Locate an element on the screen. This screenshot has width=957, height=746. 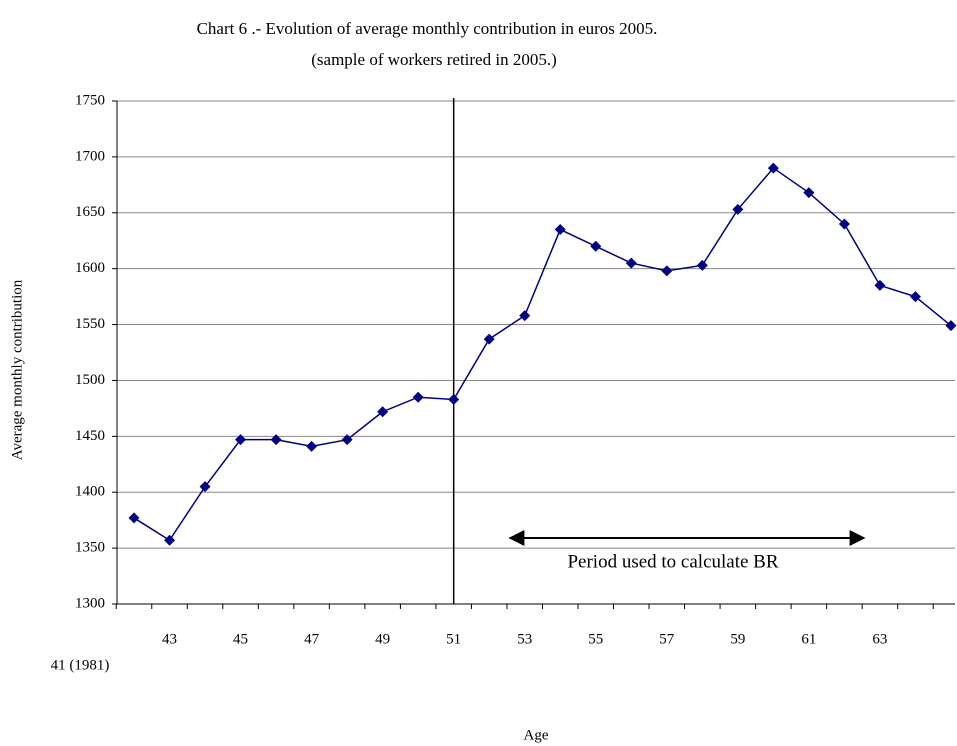
x-note: 41 (1981) is located at coordinates (80, 665).